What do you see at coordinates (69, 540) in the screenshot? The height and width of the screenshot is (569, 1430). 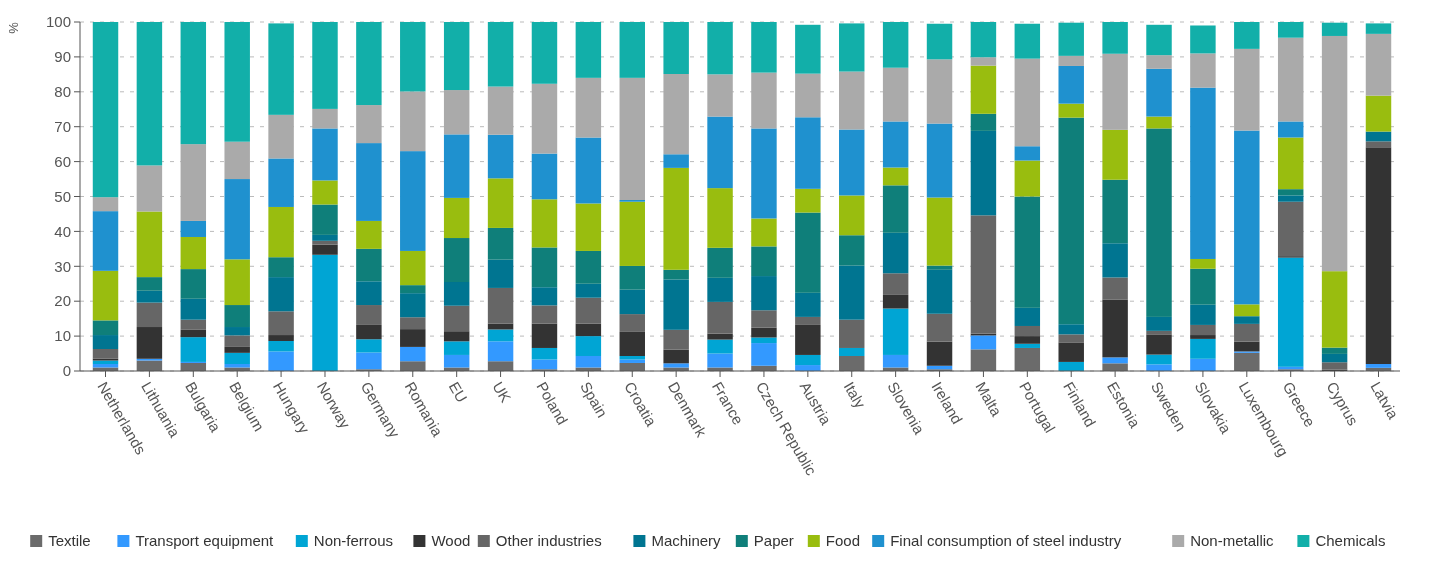 I see `legend-label: Textile` at bounding box center [69, 540].